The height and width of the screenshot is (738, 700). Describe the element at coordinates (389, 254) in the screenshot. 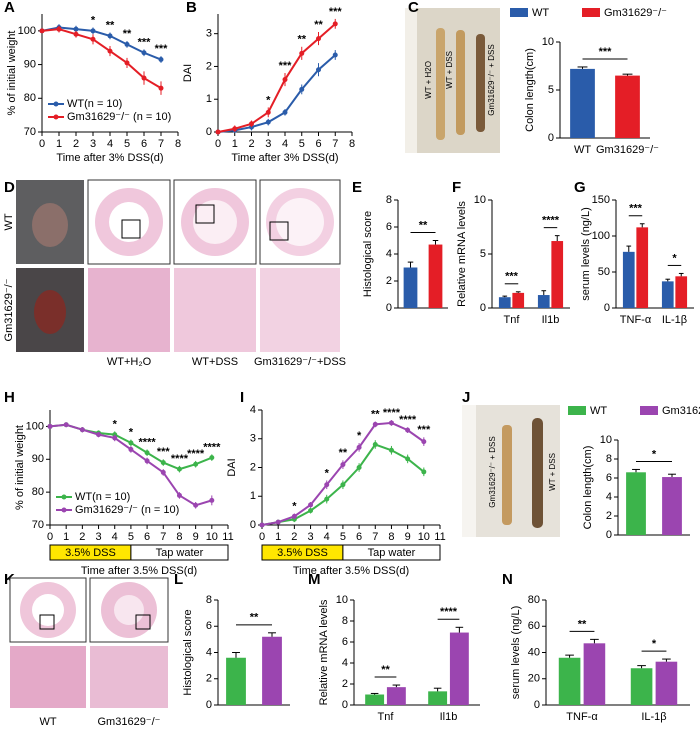

I see `y-tick-label: 4` at that location.